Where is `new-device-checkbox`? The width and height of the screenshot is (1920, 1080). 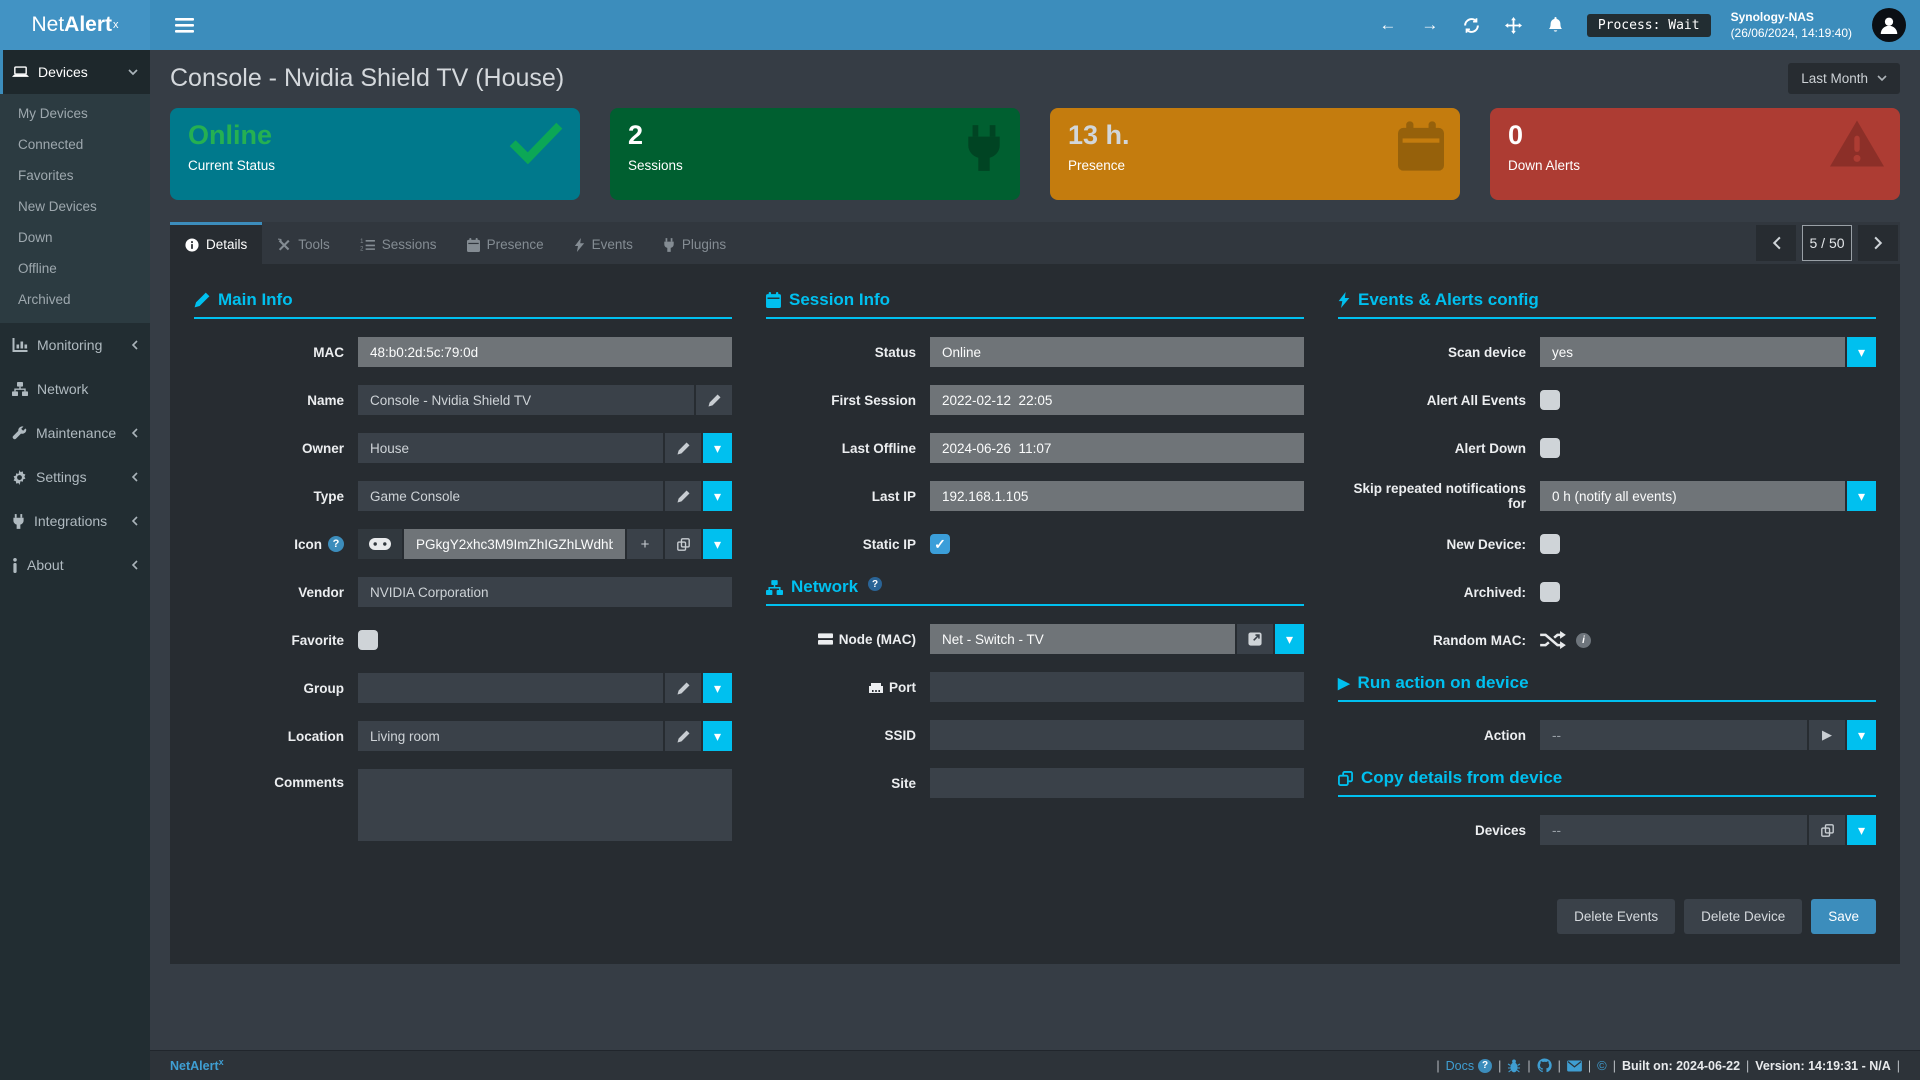
new-device-checkbox is located at coordinates (1550, 544).